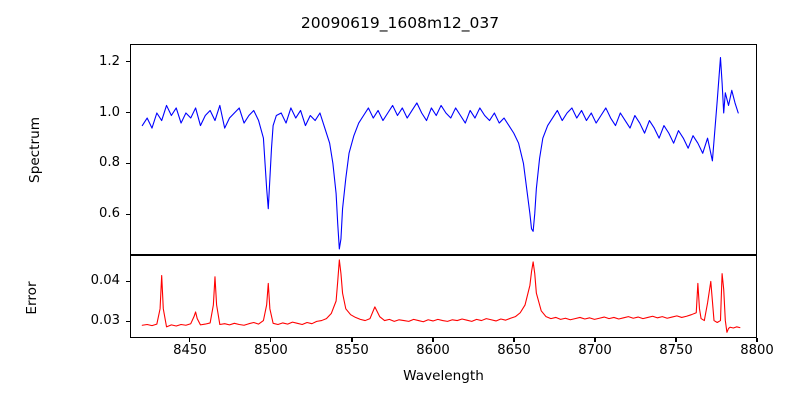 The height and width of the screenshot is (400, 800). Describe the element at coordinates (109, 214) in the screenshot. I see `y-tick-label: 0.6` at that location.